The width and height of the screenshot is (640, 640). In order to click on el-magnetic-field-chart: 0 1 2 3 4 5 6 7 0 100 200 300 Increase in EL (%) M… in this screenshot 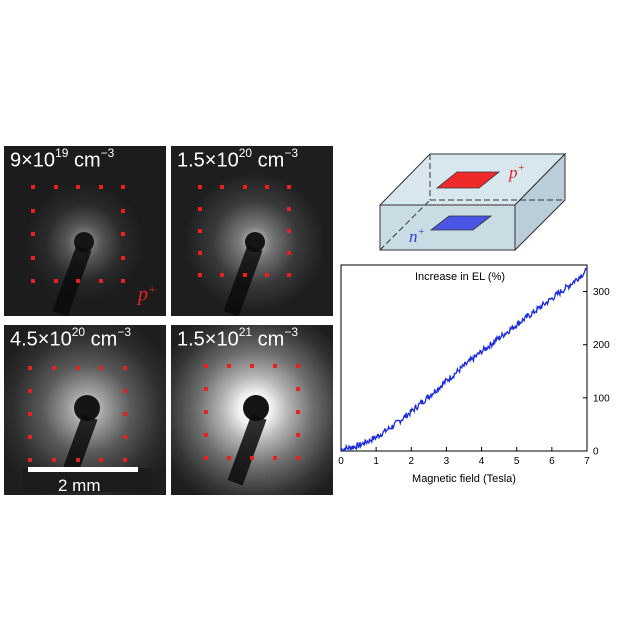, I will do `click(474, 374)`.